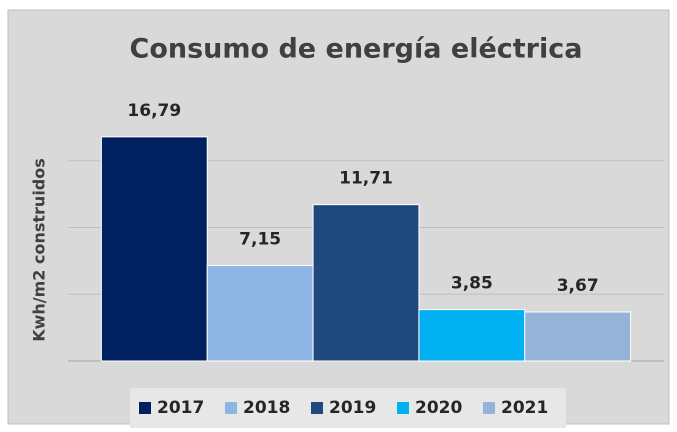 This screenshot has width=677, height=432. Describe the element at coordinates (524, 408) in the screenshot. I see `legend-label: 2021` at that location.